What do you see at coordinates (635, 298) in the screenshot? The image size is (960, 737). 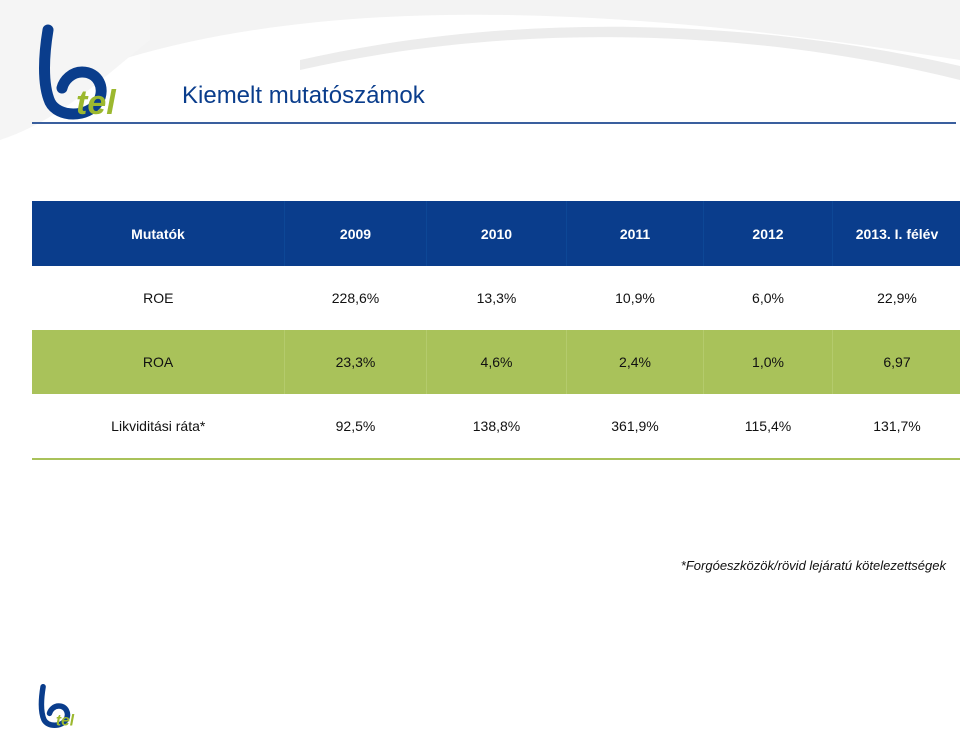 I see `table-cell: 10,9%` at bounding box center [635, 298].